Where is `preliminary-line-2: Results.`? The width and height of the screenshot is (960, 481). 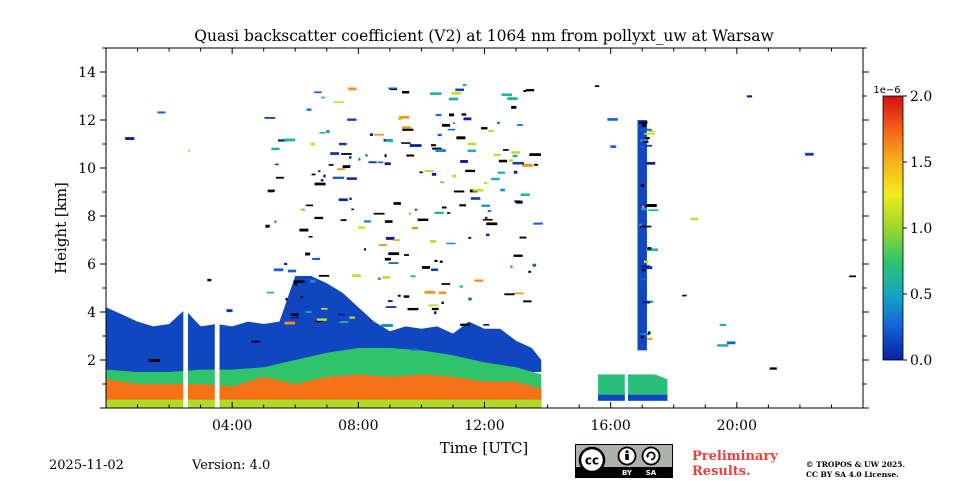
preliminary-line-2: Results. is located at coordinates (721, 471).